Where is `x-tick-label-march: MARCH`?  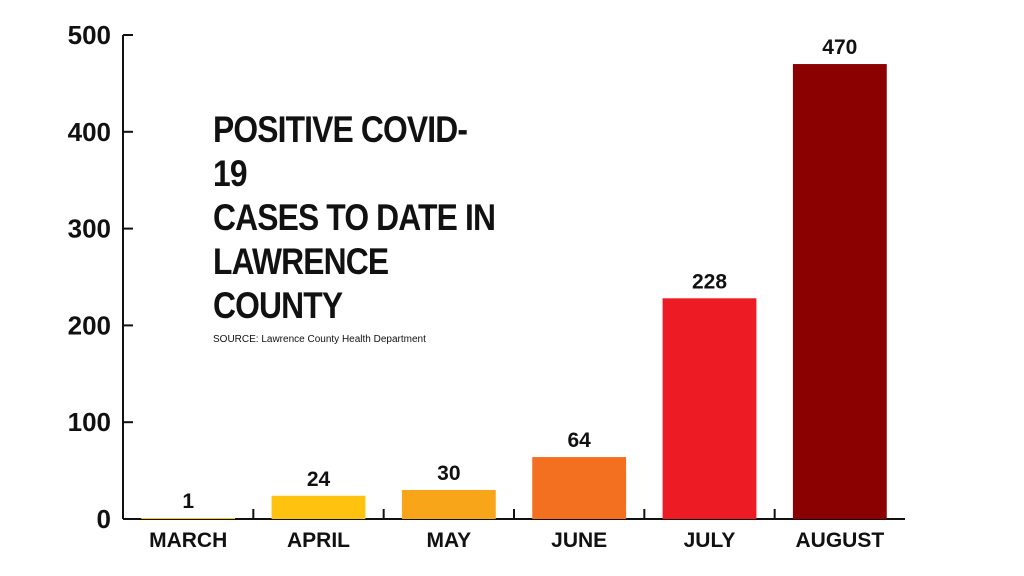 x-tick-label-march: MARCH is located at coordinates (188, 540).